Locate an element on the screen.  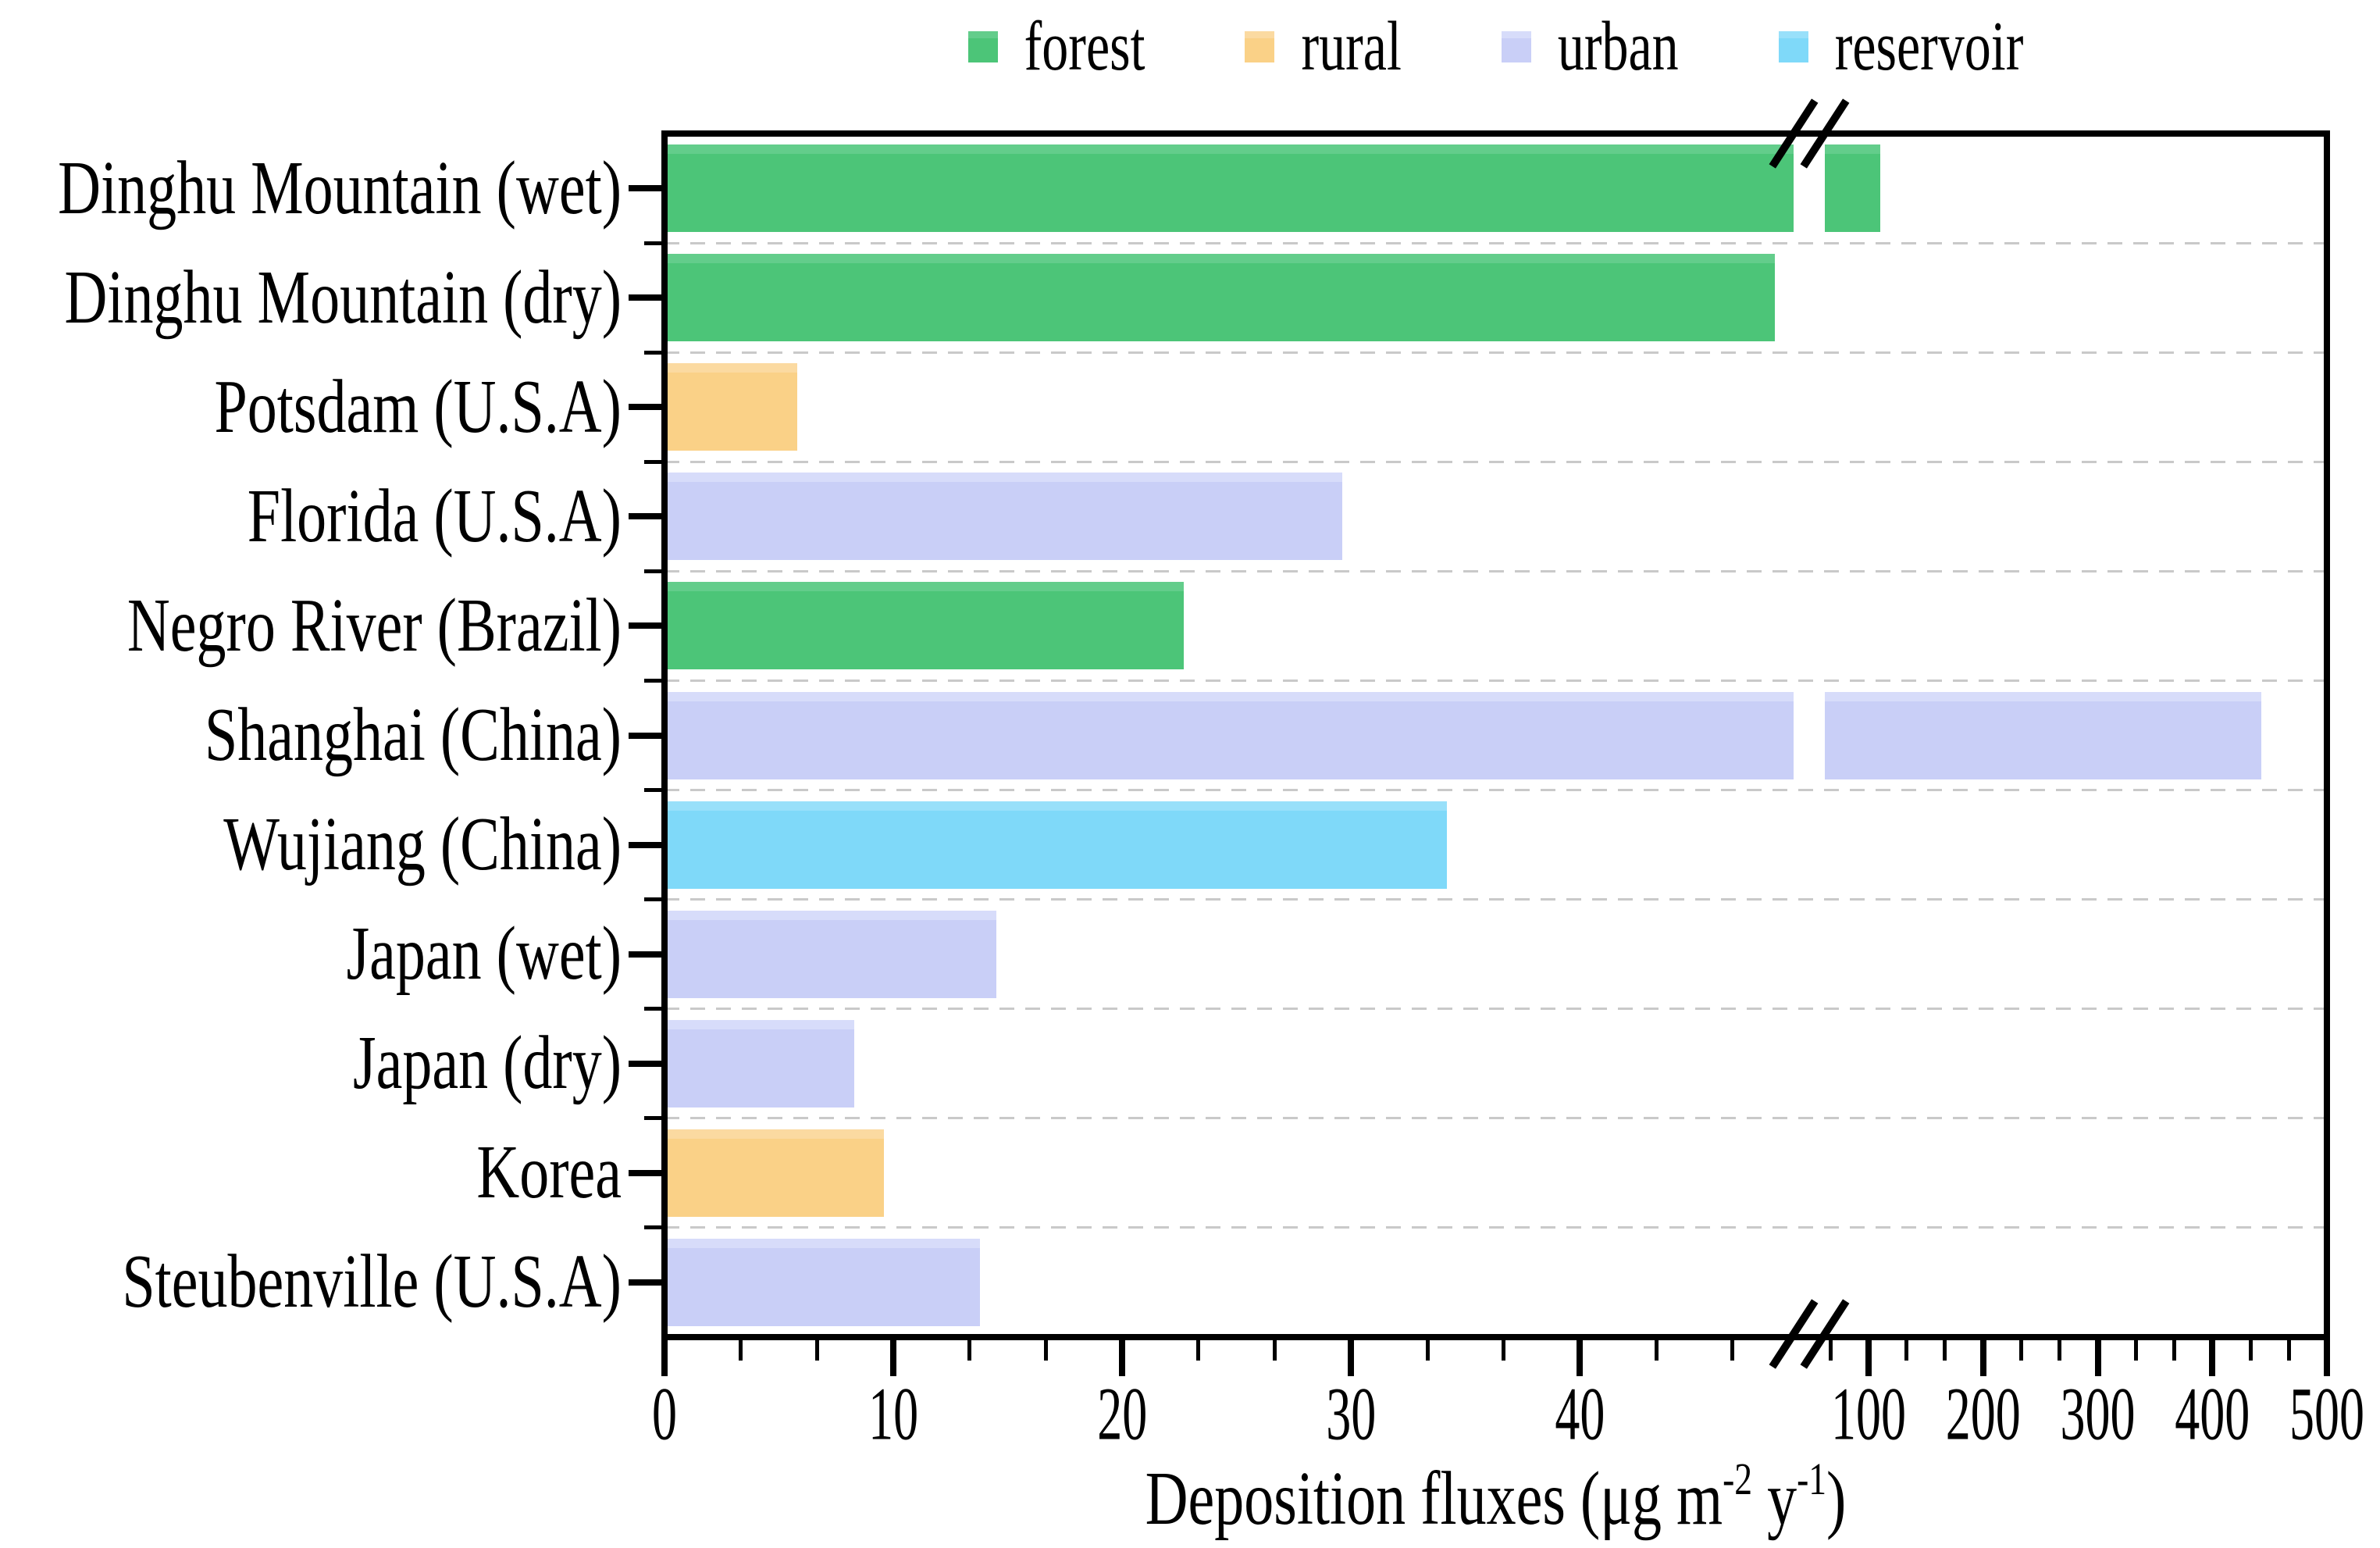
y-axis-line is located at coordinates (664, 735).